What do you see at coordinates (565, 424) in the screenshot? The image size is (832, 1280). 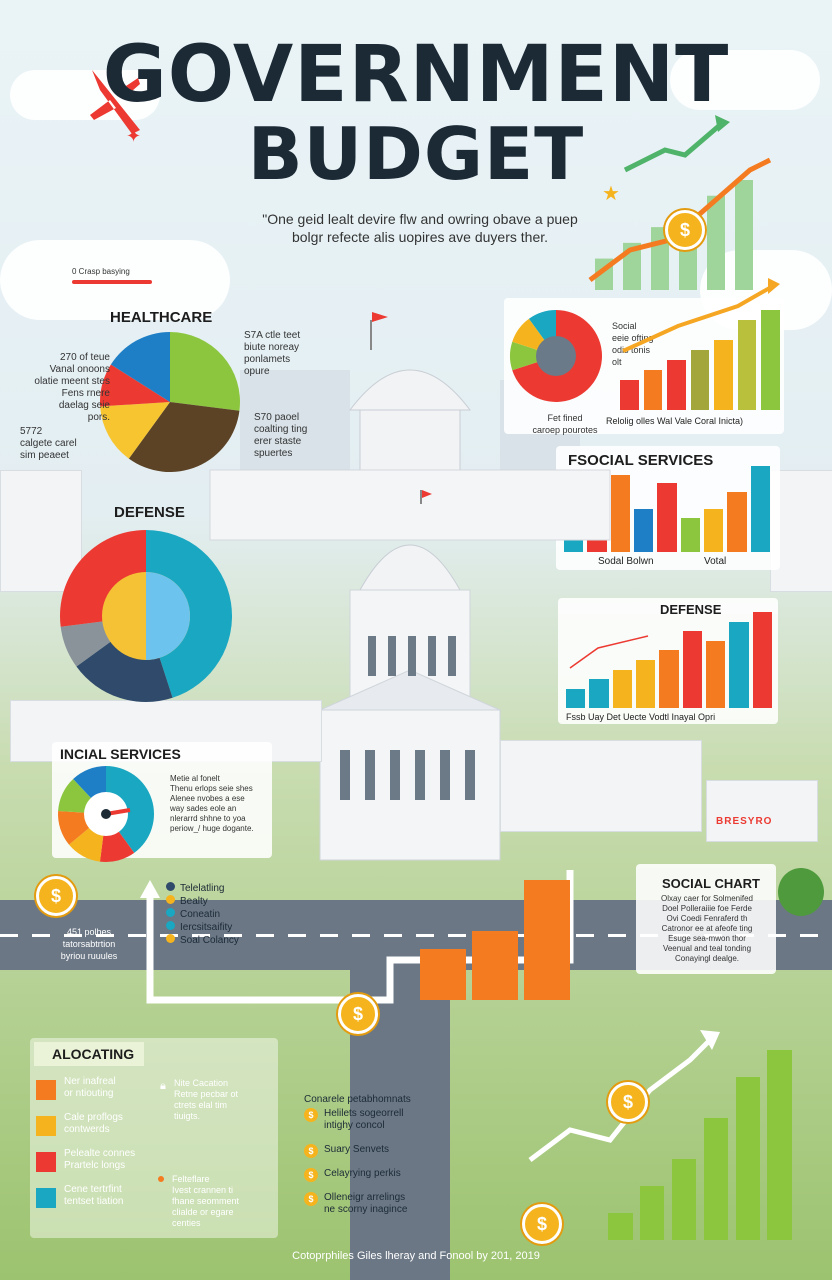 I see `social-donut-caption: Fet fined caroep pourotes` at bounding box center [565, 424].